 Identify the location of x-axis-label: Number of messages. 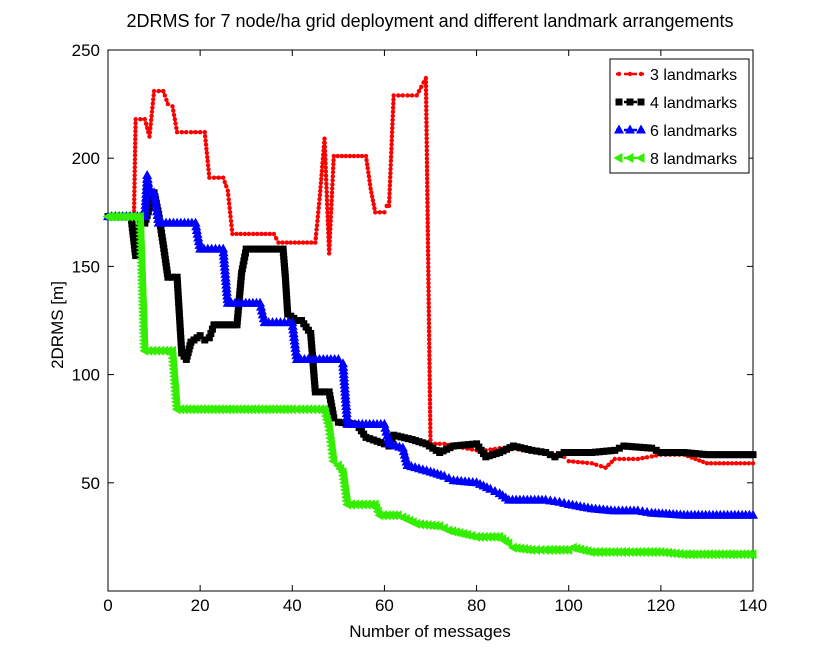
(430, 631).